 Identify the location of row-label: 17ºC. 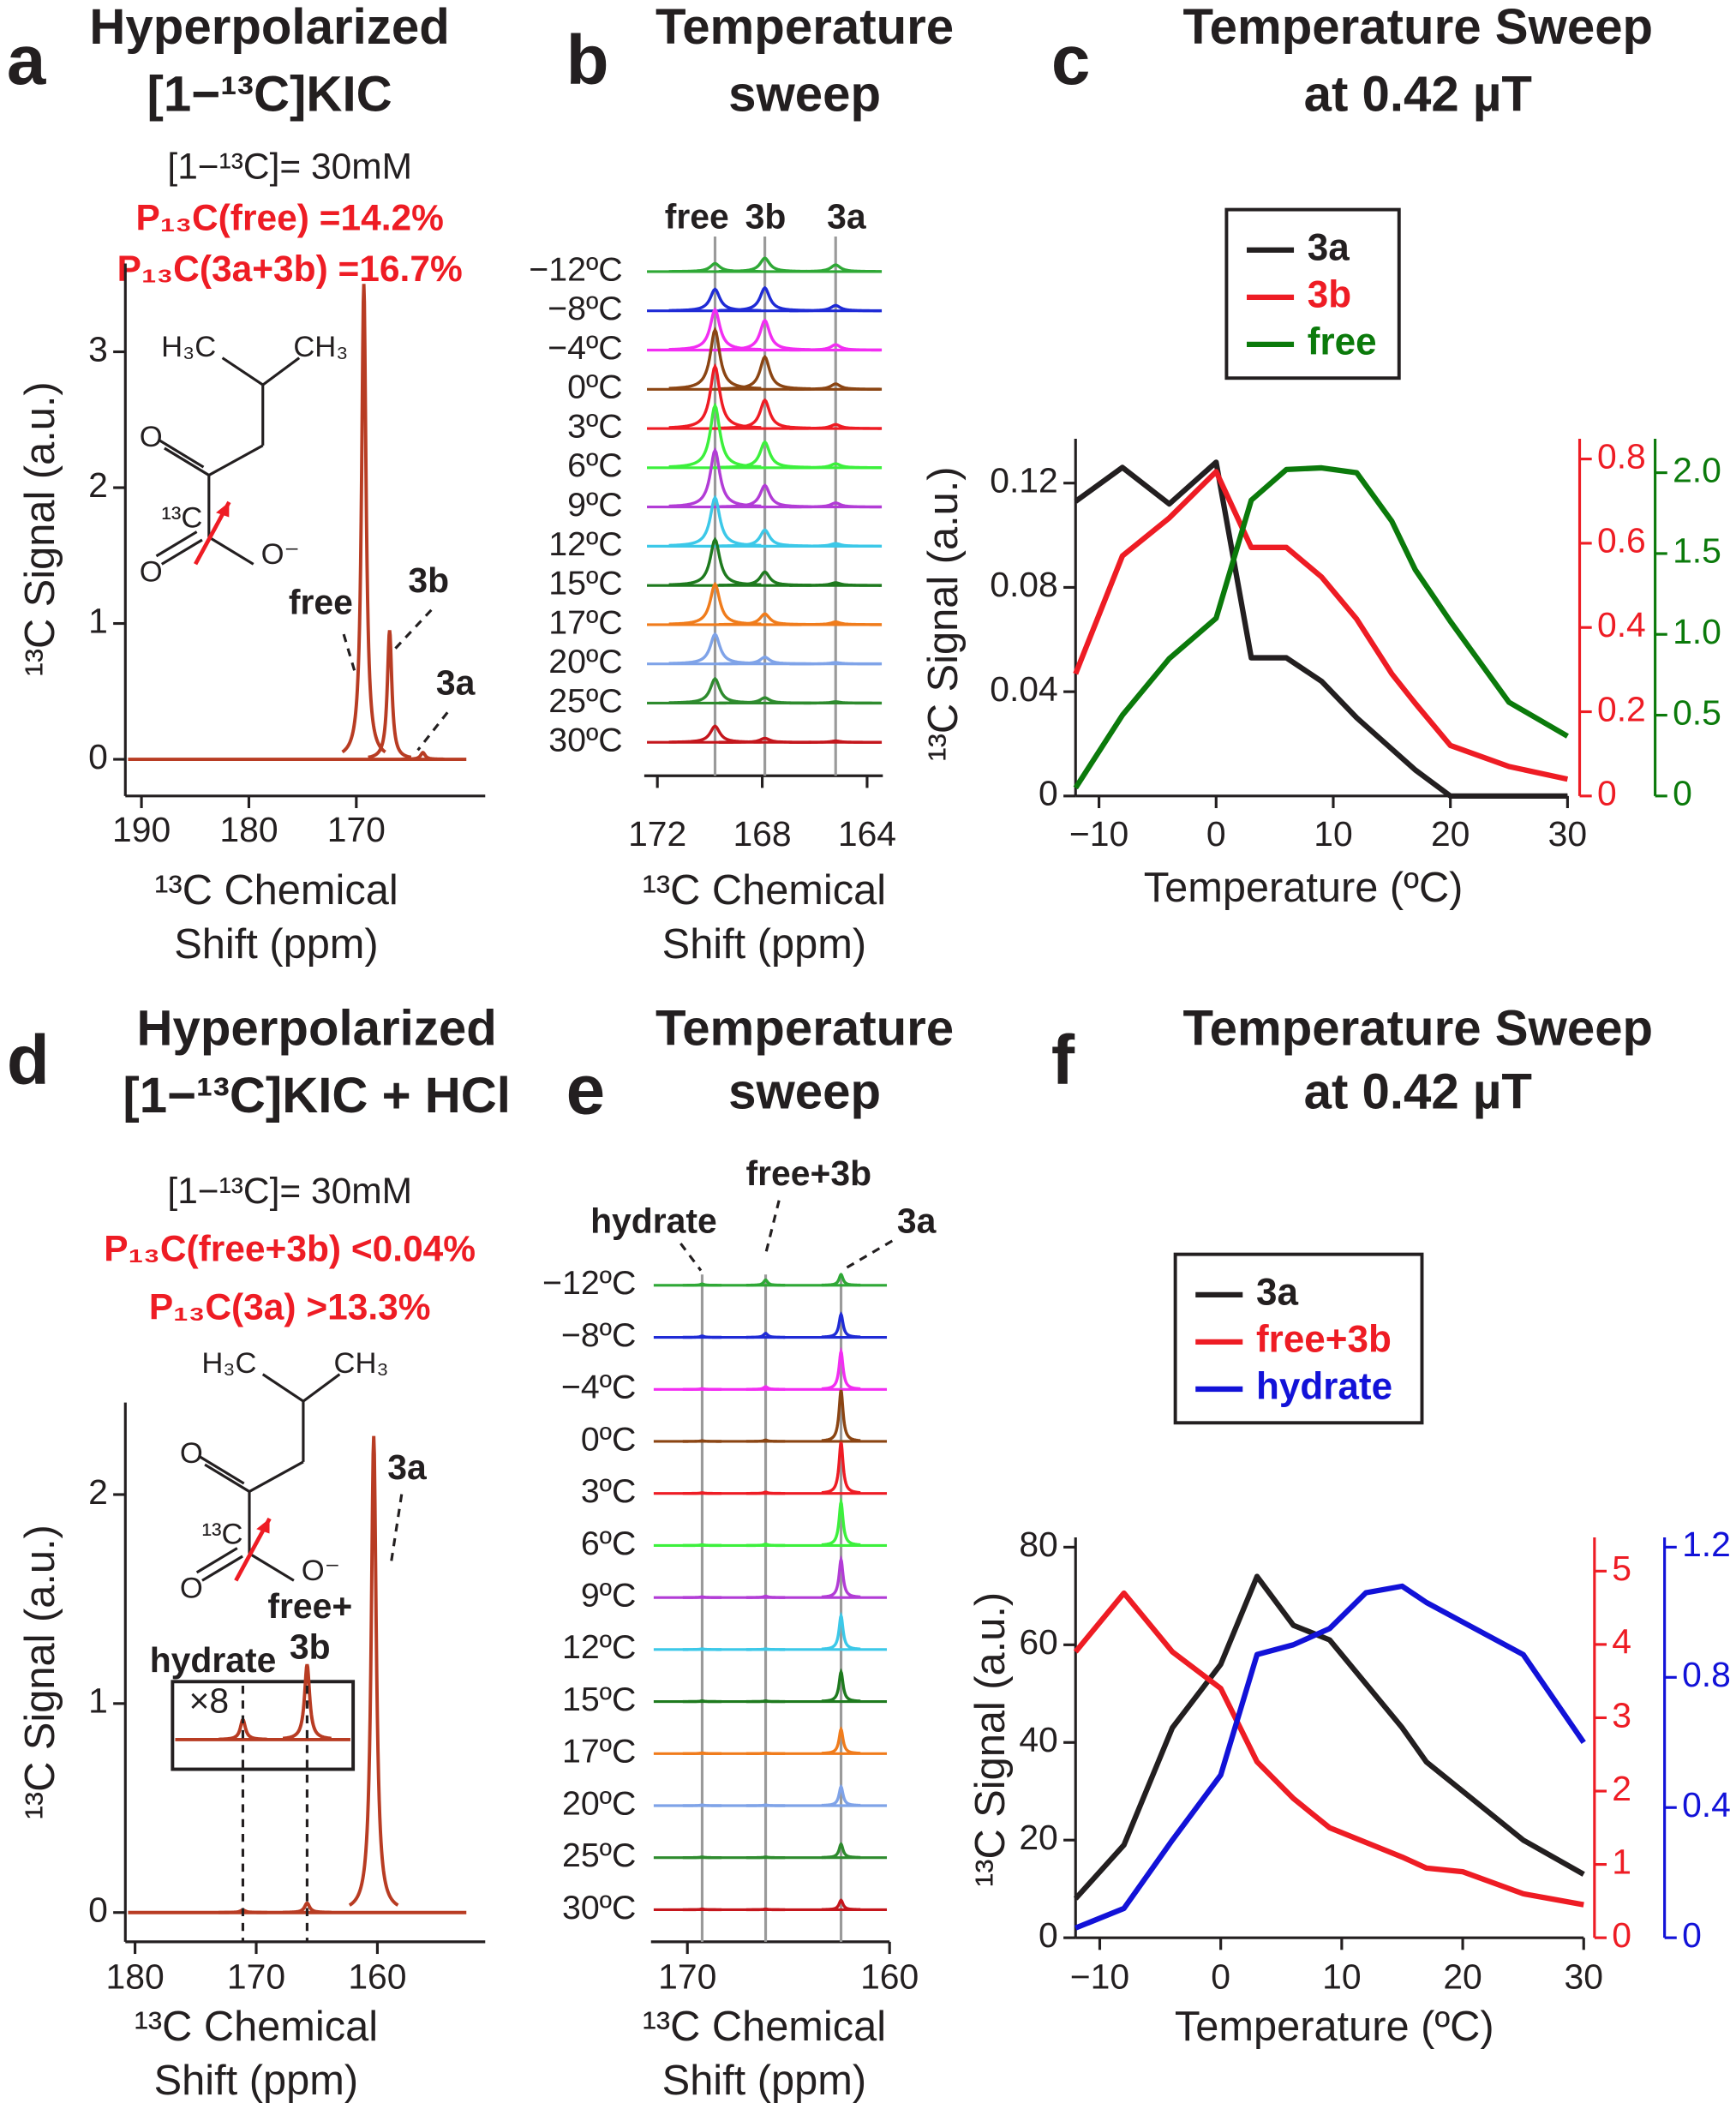
(585, 622).